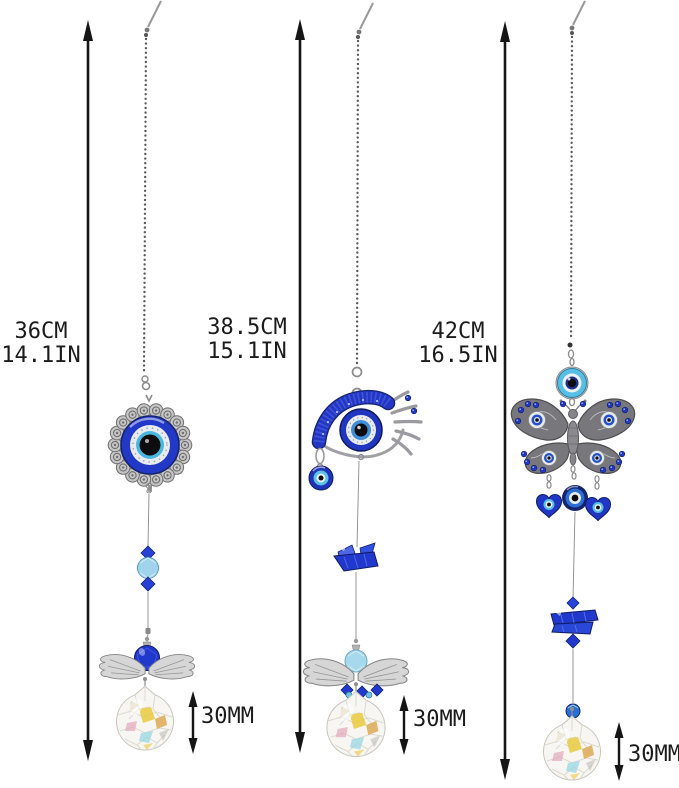 This screenshot has width=679, height=788. What do you see at coordinates (247, 327) in the screenshot?
I see `length-cm: 38.5CM` at bounding box center [247, 327].